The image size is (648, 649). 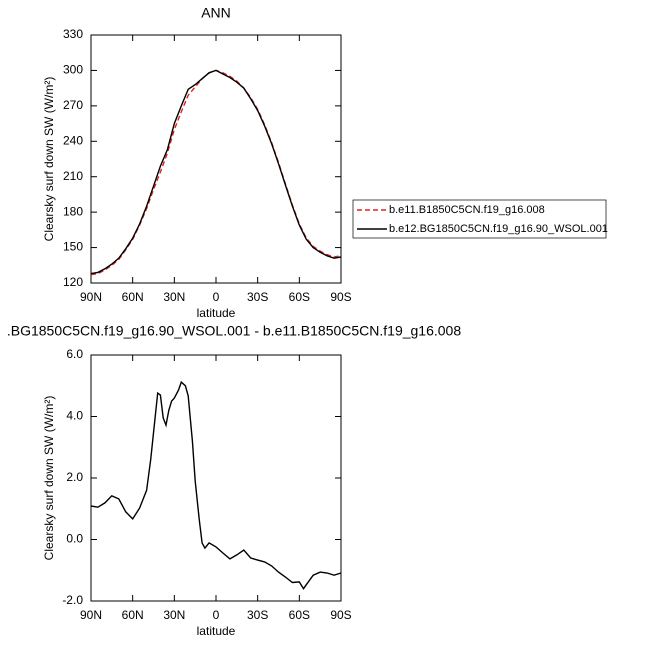 What do you see at coordinates (73, 176) in the screenshot?
I see `y-tick-label: 210` at bounding box center [73, 176].